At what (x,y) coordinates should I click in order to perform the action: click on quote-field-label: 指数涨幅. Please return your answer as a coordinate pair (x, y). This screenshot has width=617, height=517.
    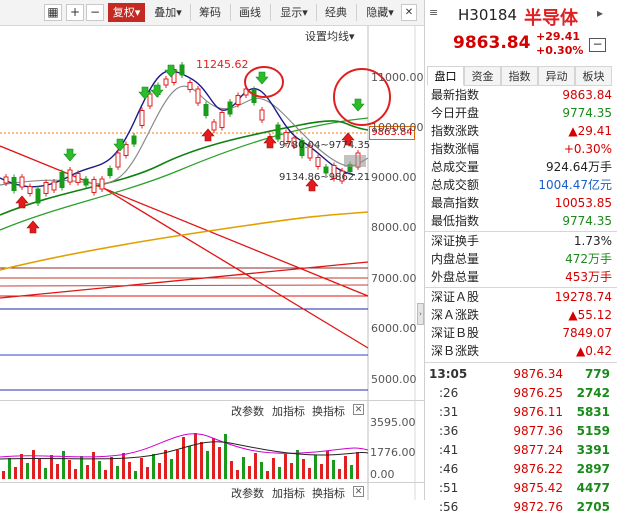
    Looking at the image, I should click on (455, 149).